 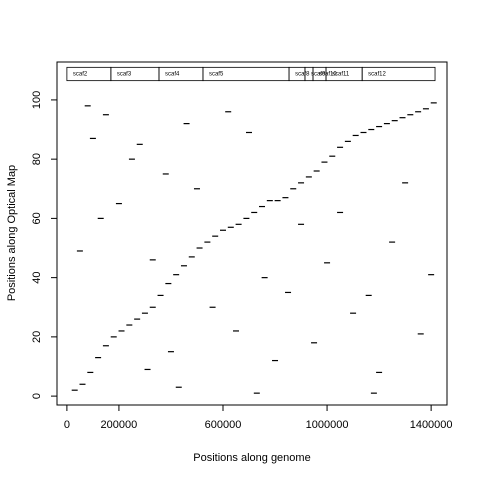 I want to click on scaffold-label: scaf11, so click(x=341, y=75).